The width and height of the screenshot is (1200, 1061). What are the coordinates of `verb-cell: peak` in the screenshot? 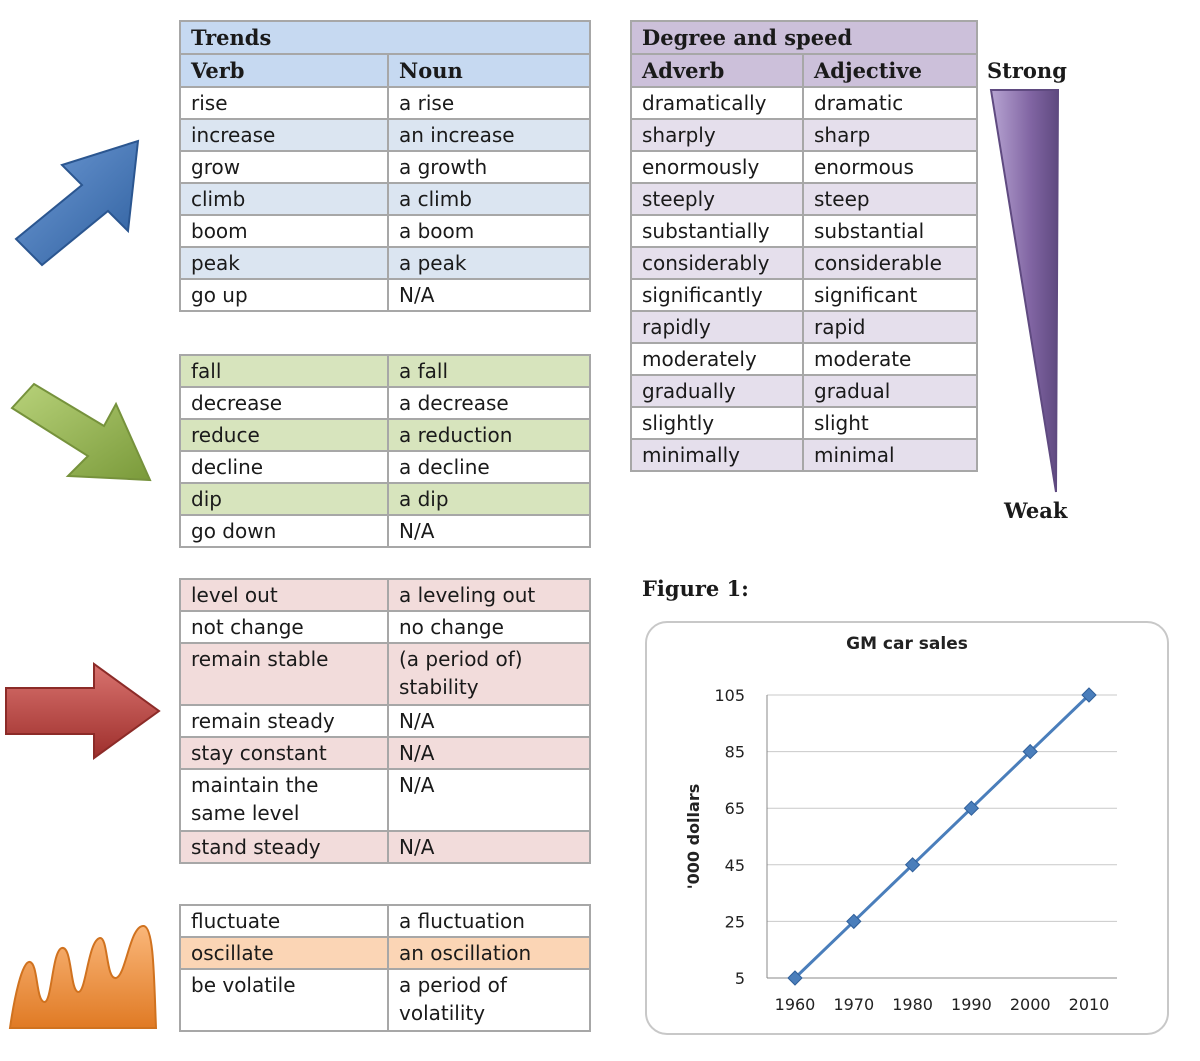 It's located at (284, 263).